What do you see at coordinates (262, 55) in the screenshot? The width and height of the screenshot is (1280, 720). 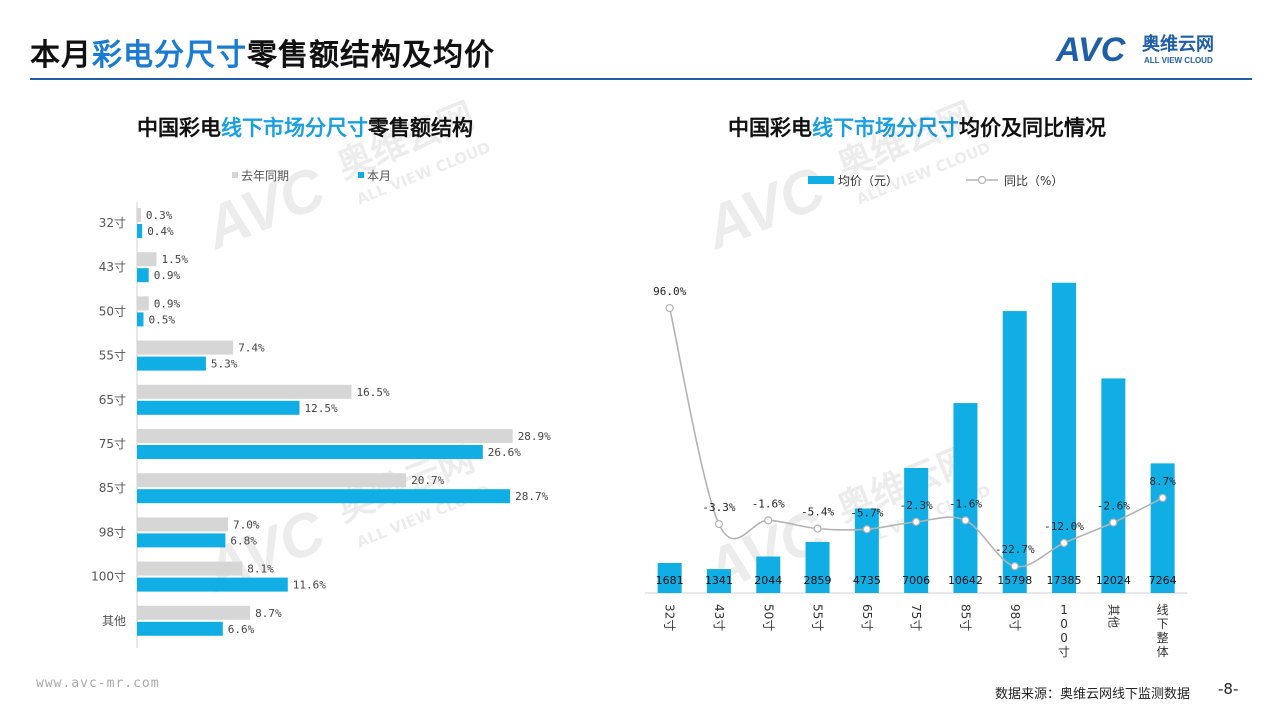 I see `page-title: 本月彩电分尺寸零售额结构及均价` at bounding box center [262, 55].